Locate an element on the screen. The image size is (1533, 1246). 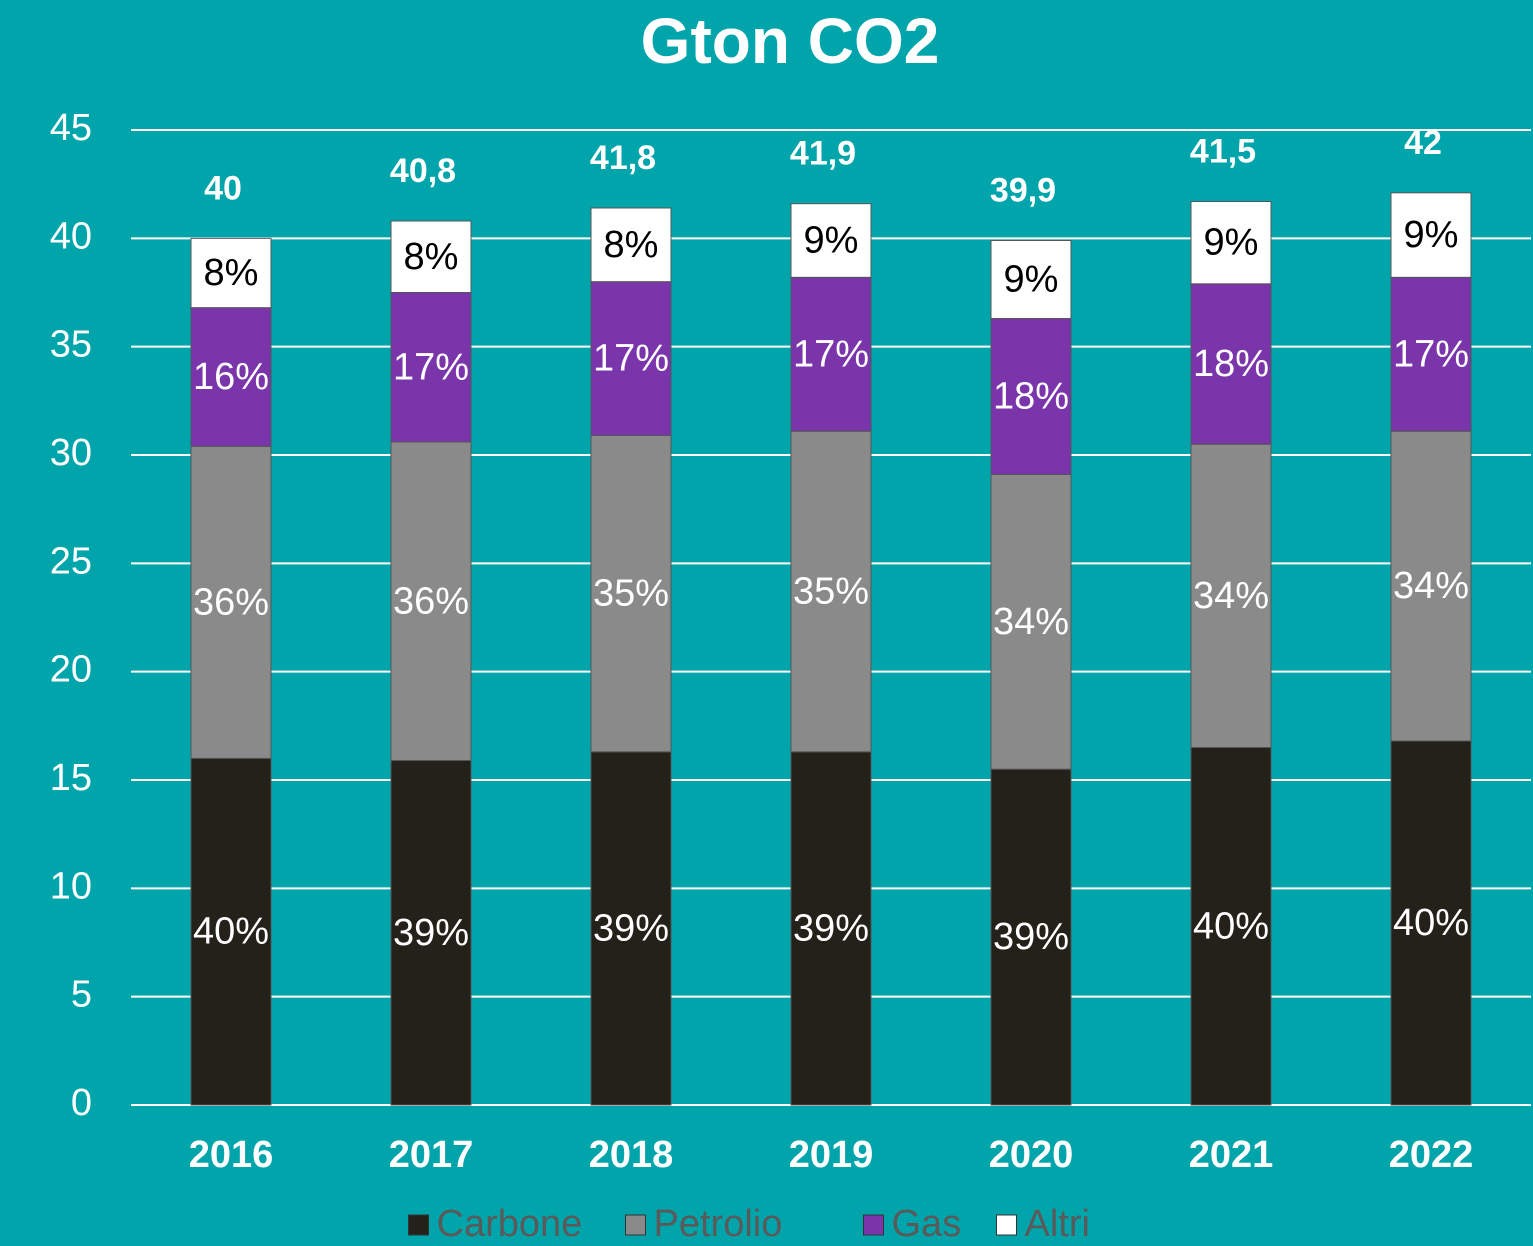
total-label: 39,9 is located at coordinates (1023, 190).